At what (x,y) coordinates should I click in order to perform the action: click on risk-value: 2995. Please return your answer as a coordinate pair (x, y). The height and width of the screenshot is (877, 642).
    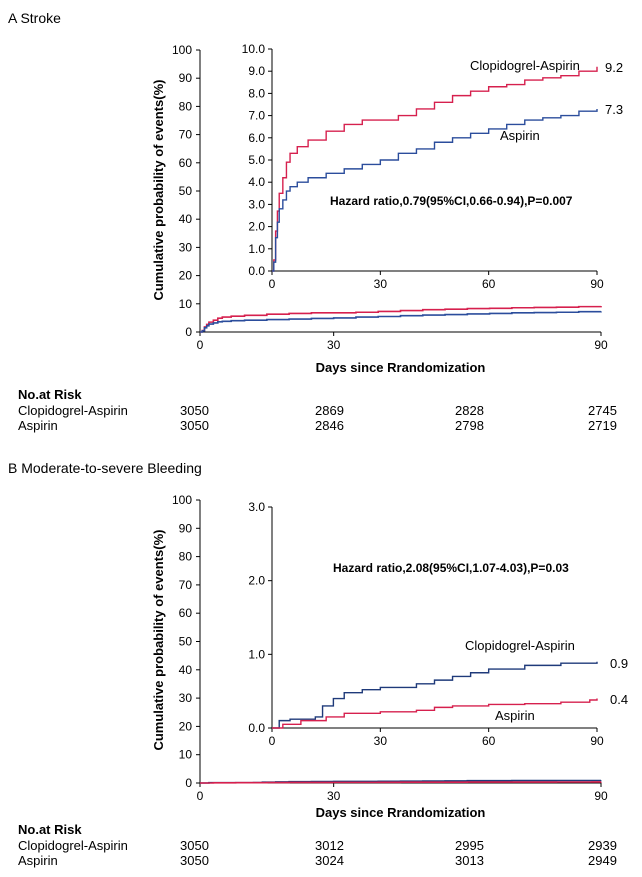
    Looking at the image, I should click on (469, 845).